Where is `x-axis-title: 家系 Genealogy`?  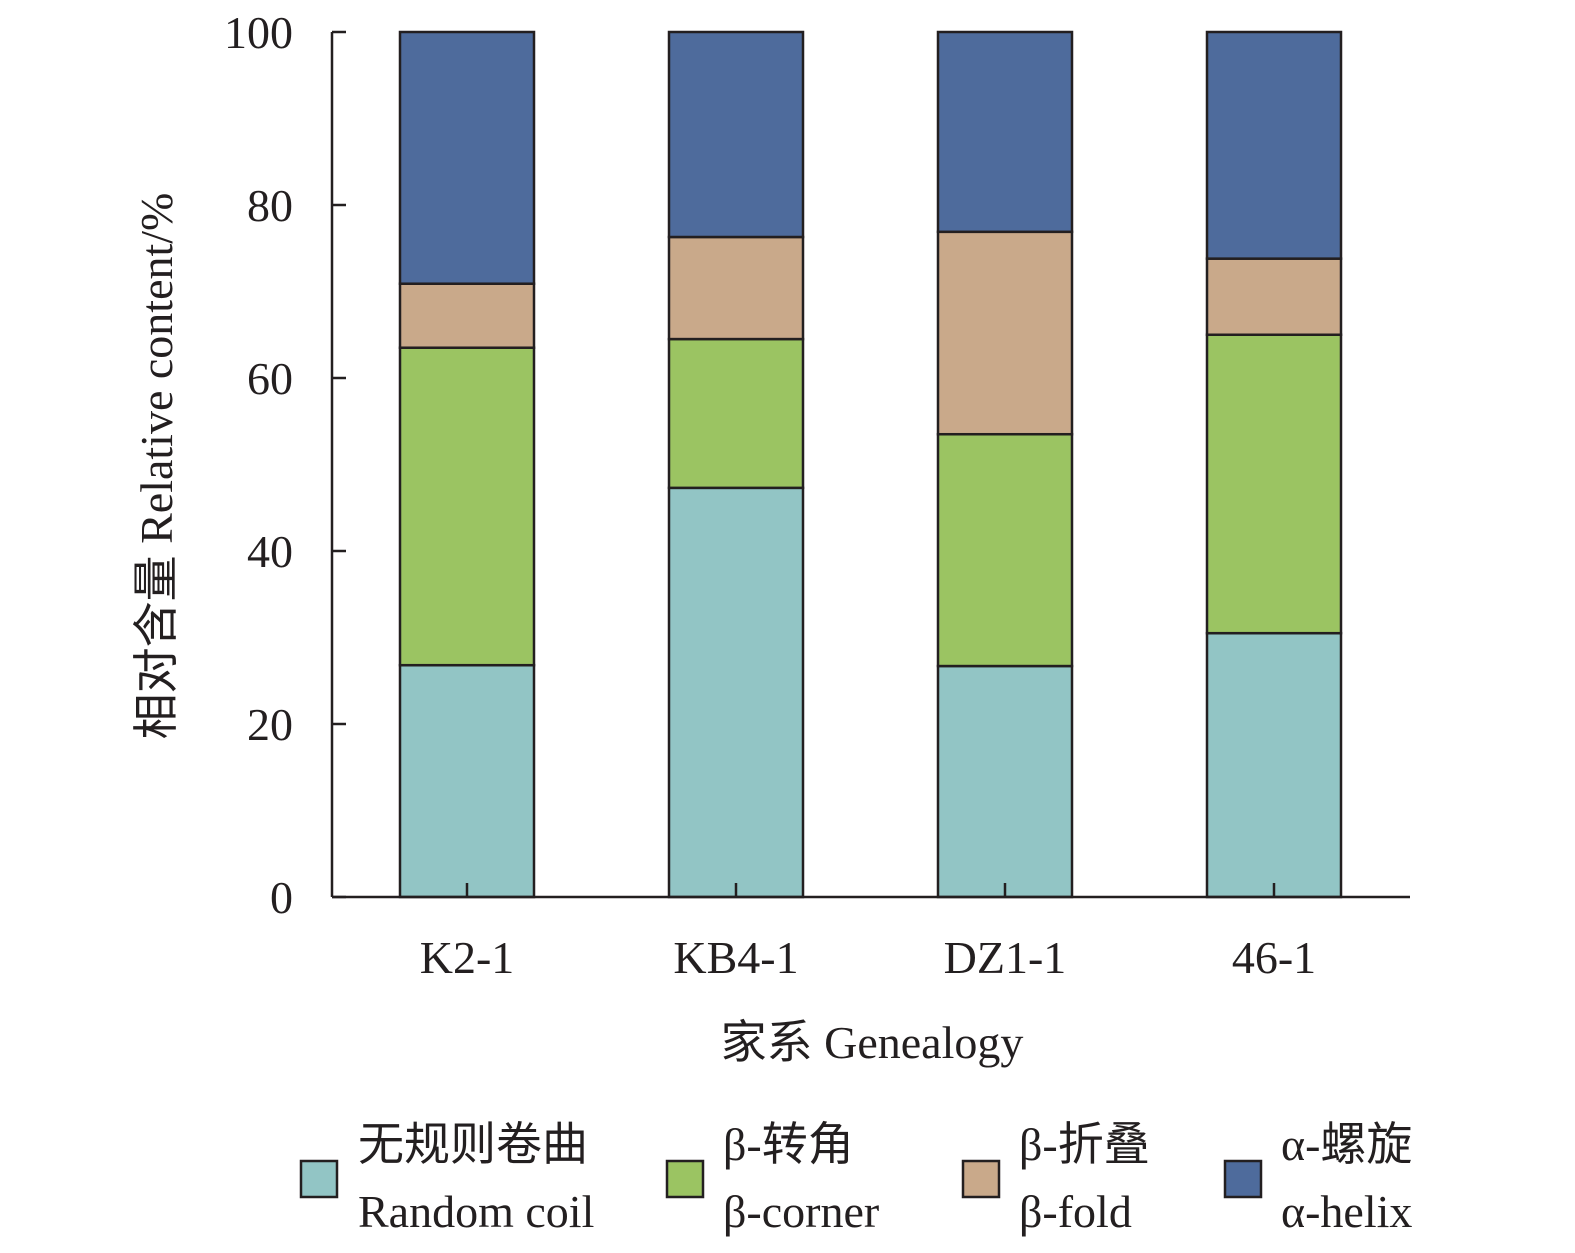
x-axis-title: 家系 Genealogy is located at coordinates (872, 1042).